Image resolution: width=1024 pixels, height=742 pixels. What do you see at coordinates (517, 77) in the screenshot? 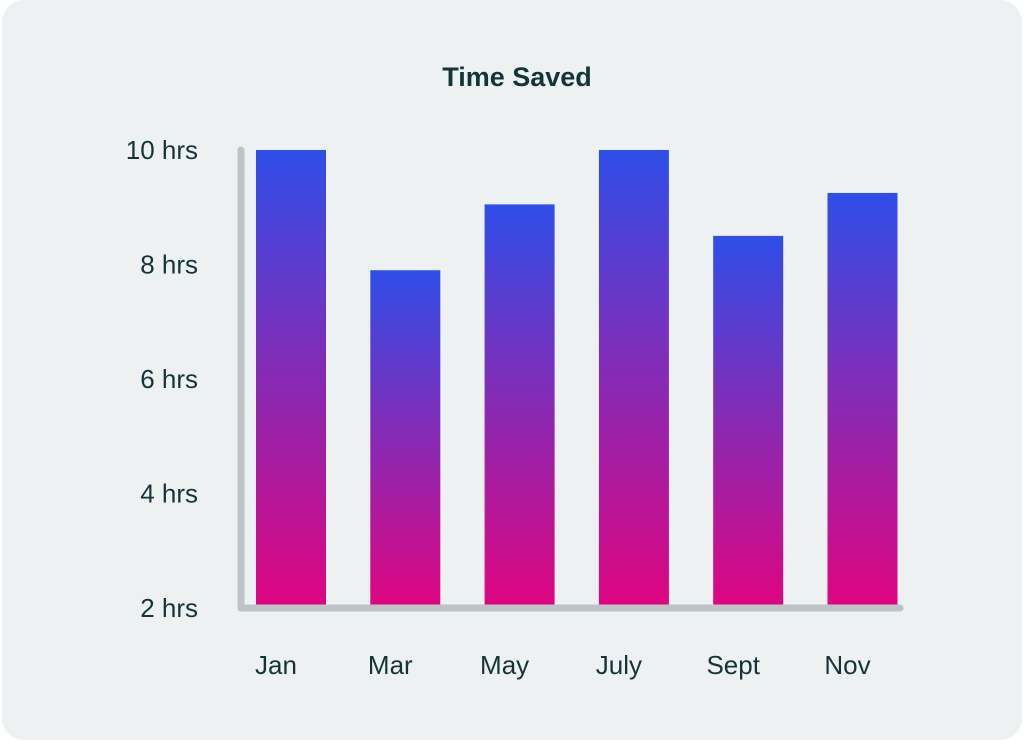
I see `chart-title: Time Saved` at bounding box center [517, 77].